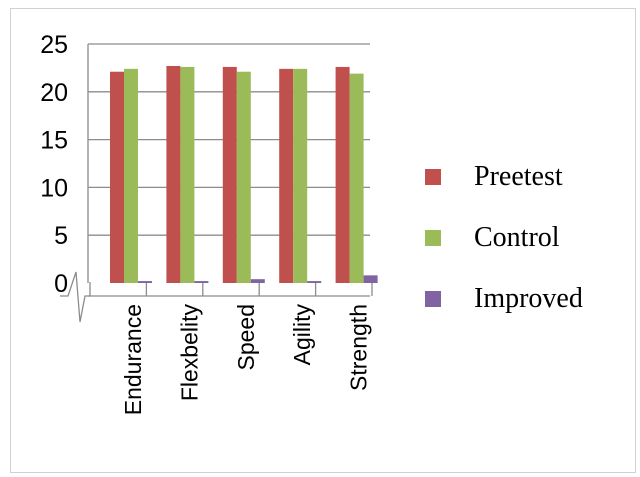  I want to click on legend-label: Control, so click(517, 237).